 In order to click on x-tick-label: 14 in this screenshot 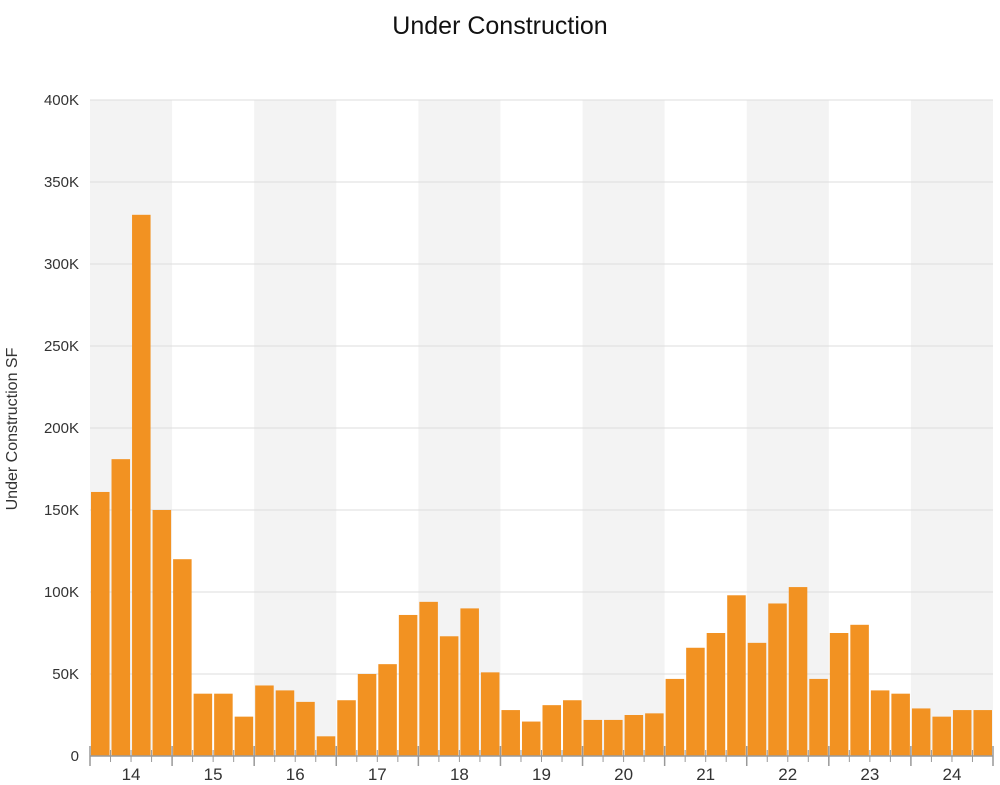, I will do `click(131, 774)`.